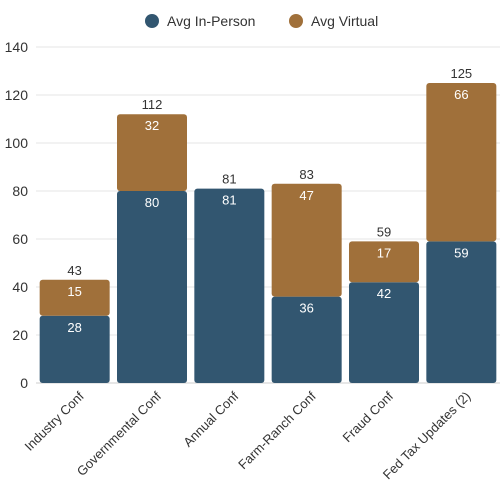 The width and height of the screenshot is (500, 500). What do you see at coordinates (17, 47) in the screenshot?
I see `y-tick-label: 140` at bounding box center [17, 47].